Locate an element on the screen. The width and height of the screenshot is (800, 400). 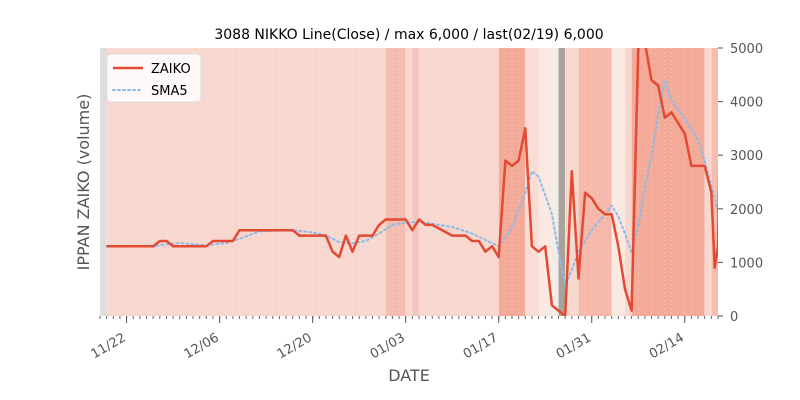
x-tick-label: 01/17 is located at coordinates (481, 346).